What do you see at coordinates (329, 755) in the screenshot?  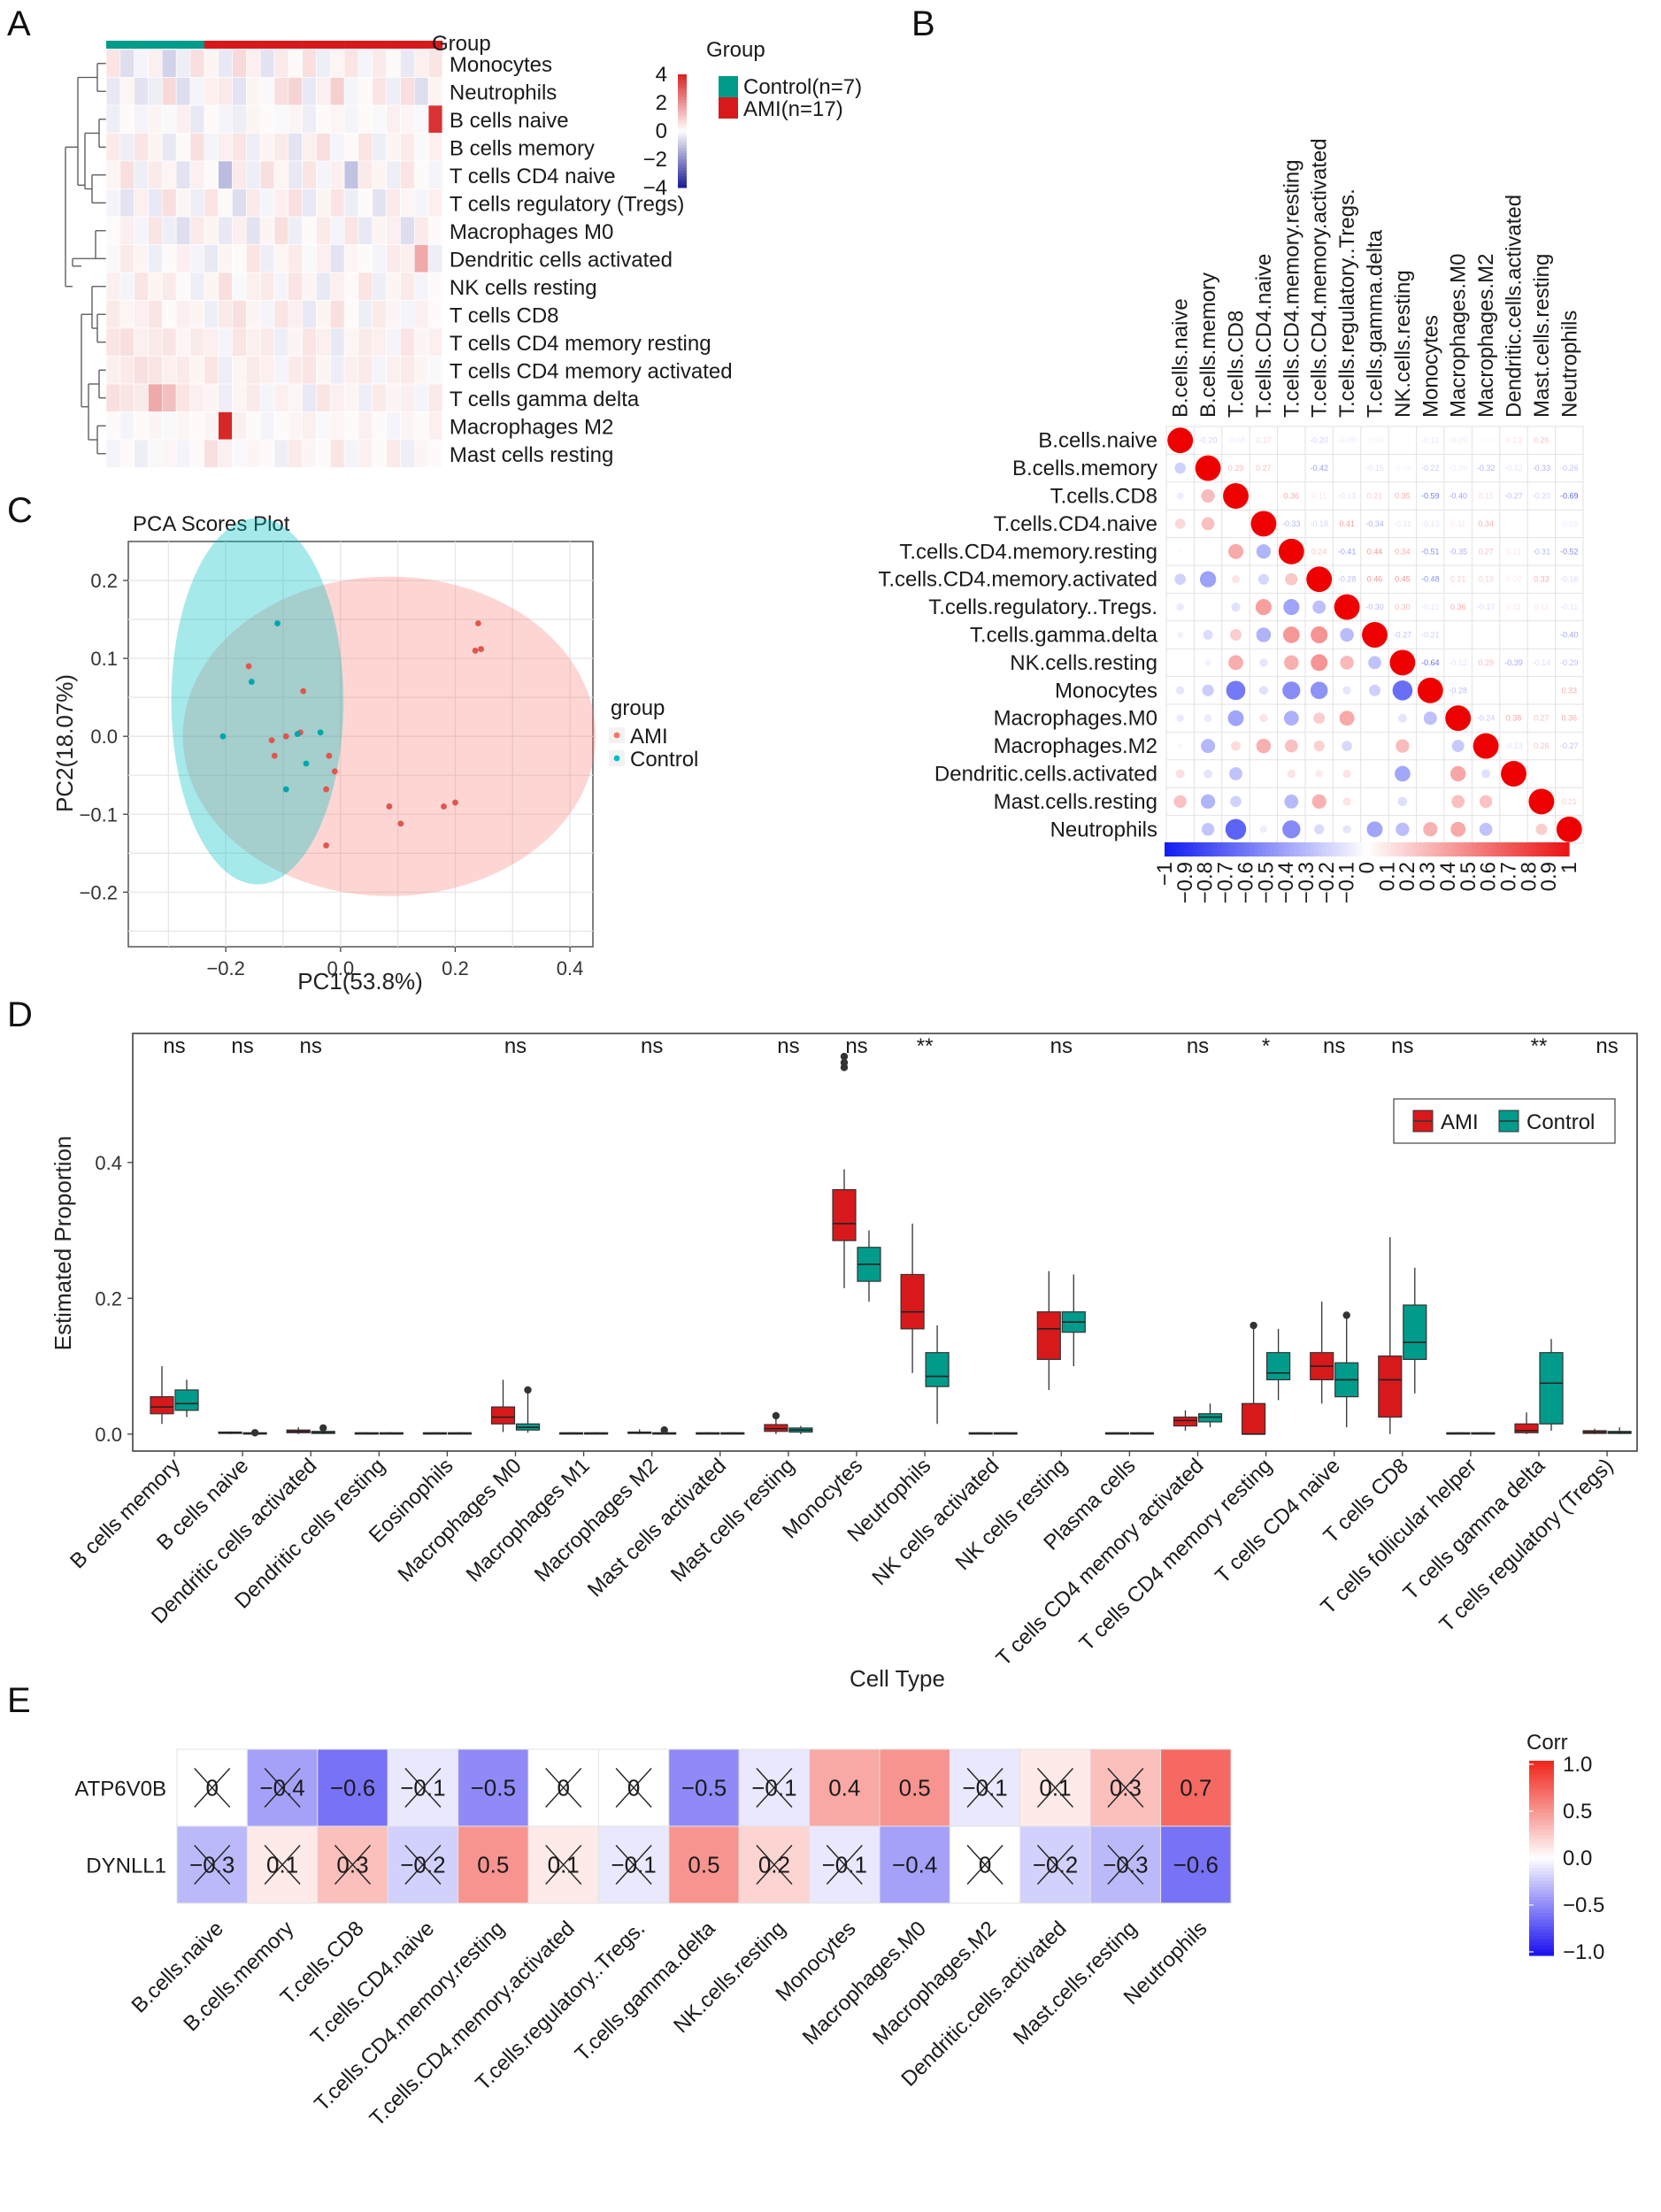 I see `pca-point-ami` at bounding box center [329, 755].